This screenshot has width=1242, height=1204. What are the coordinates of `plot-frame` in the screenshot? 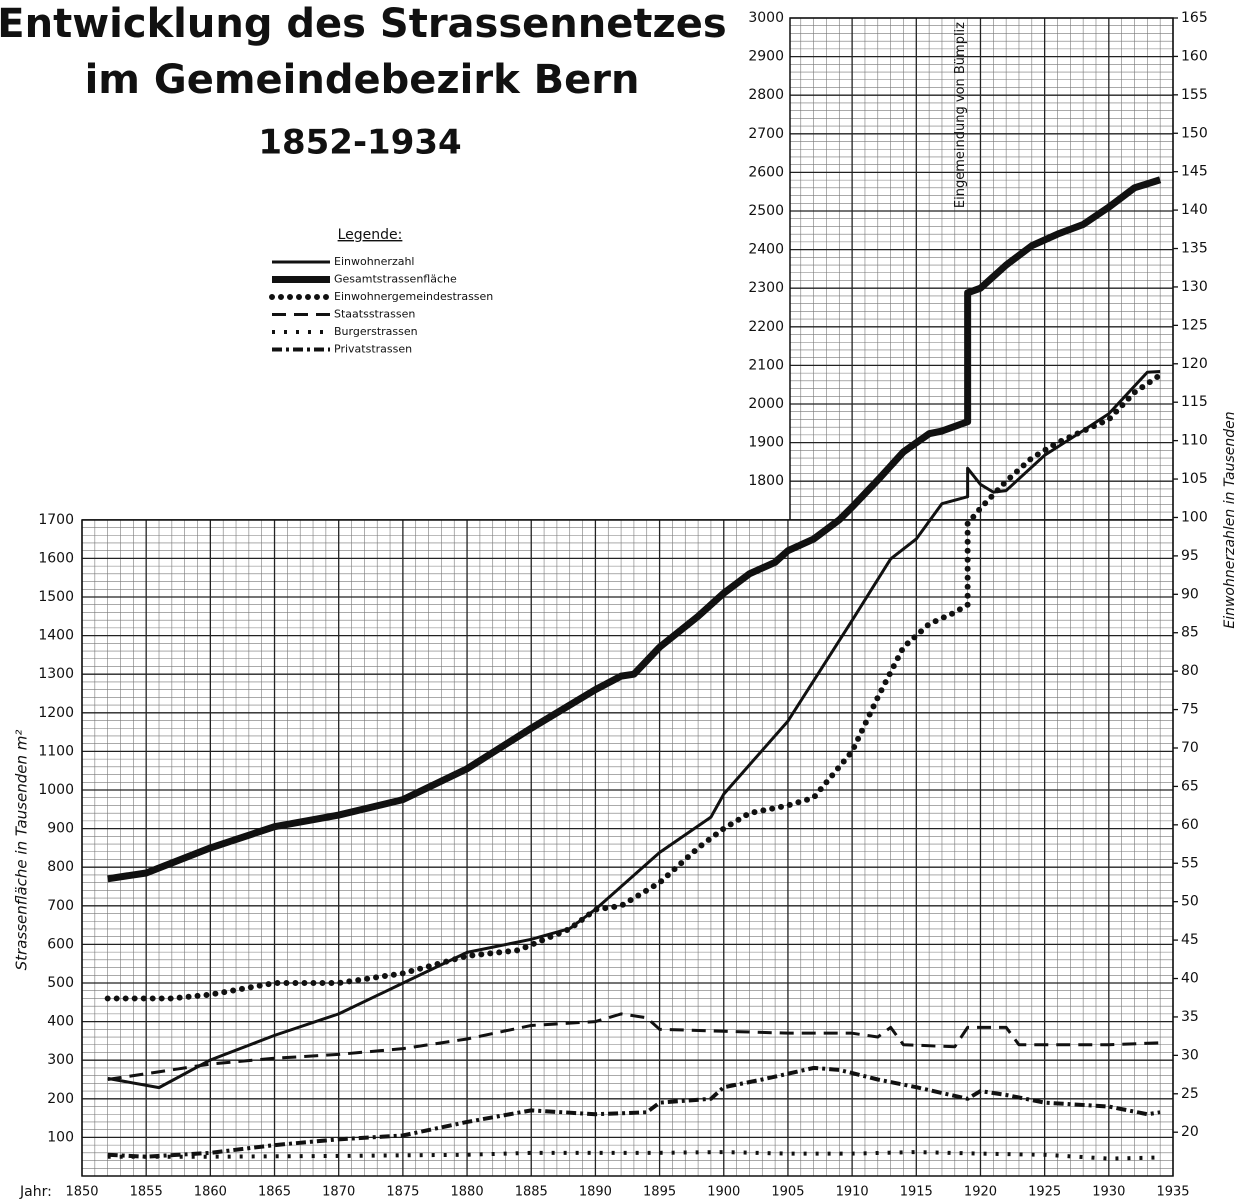 It's located at (981, 268).